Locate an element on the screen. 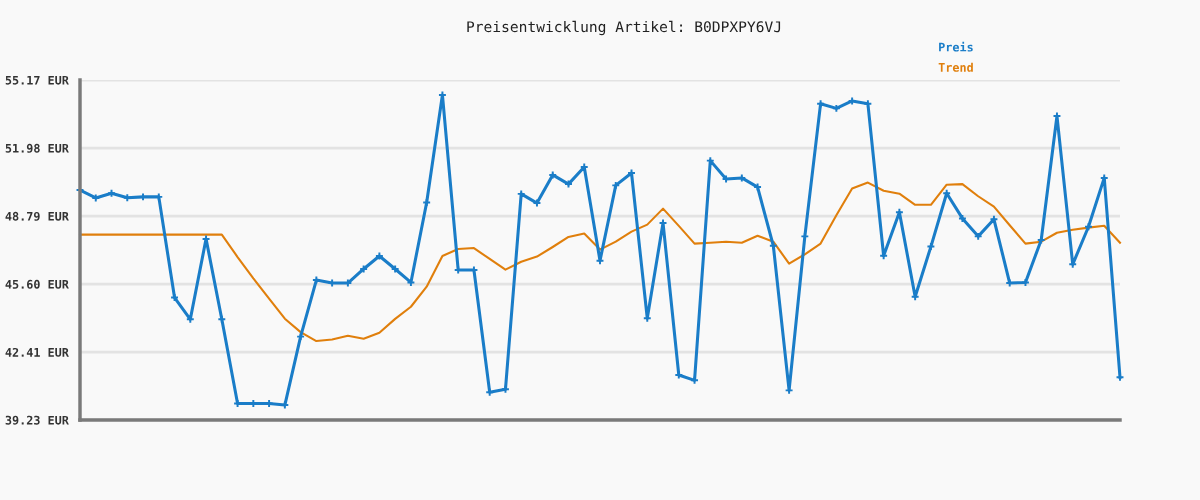 The width and height of the screenshot is (1200, 500). y-tick-label: 51.98 EUR is located at coordinates (37, 148).